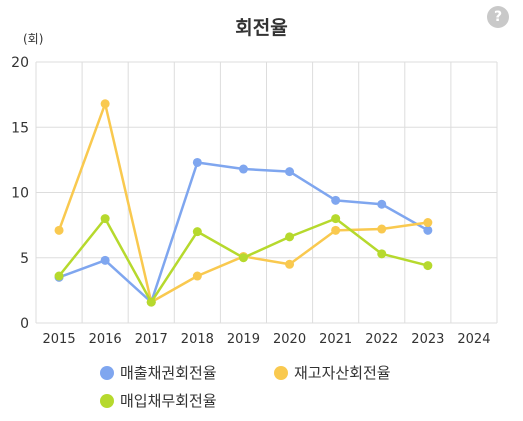  I want to click on x-tick-label: 2020, so click(289, 339).